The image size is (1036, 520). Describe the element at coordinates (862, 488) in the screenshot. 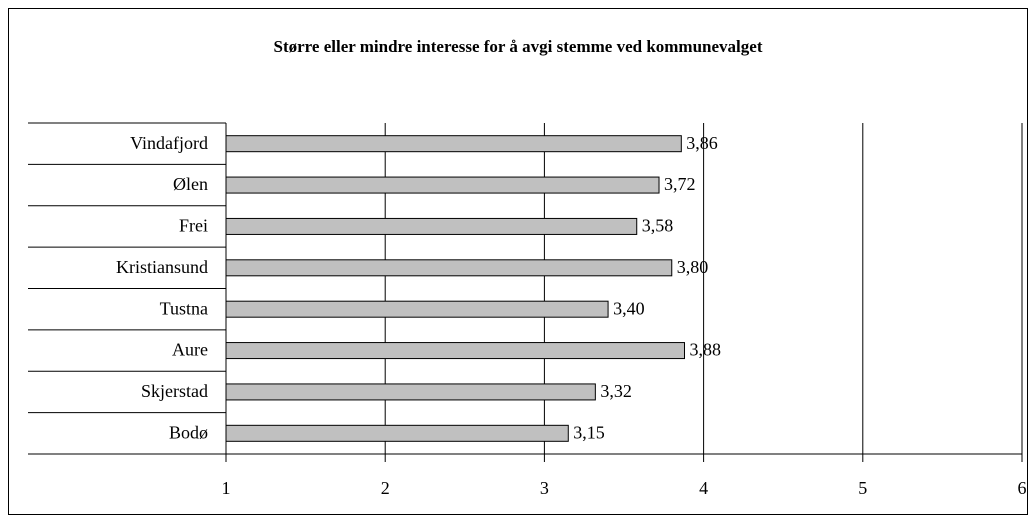

I see `x-tick-label: 5` at that location.